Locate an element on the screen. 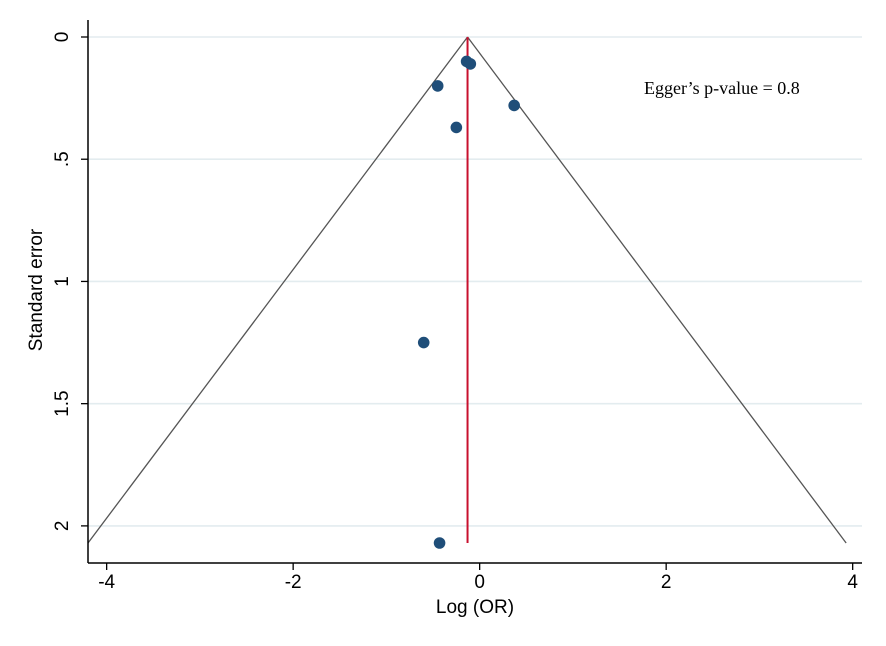 The image size is (886, 646). y-tick-label-1: .5 is located at coordinates (62, 159).